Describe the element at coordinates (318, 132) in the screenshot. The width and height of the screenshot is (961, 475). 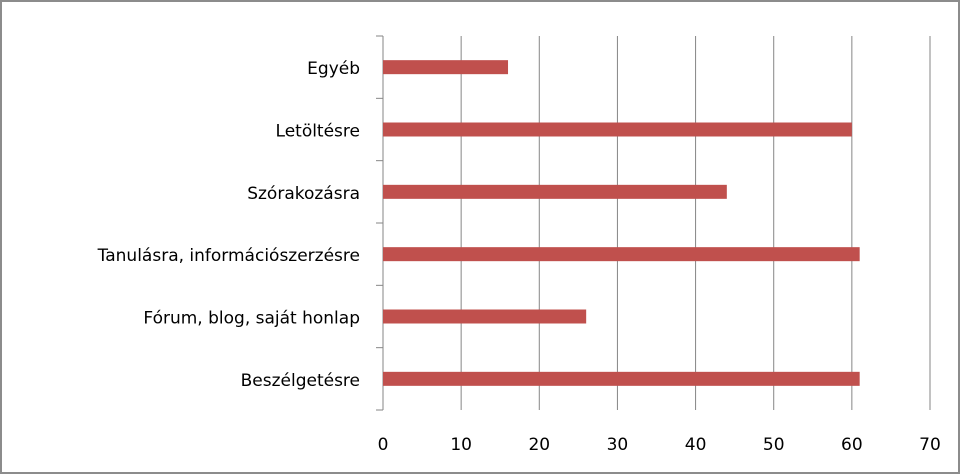
I see `y-tick-label: Letöltésre` at that location.